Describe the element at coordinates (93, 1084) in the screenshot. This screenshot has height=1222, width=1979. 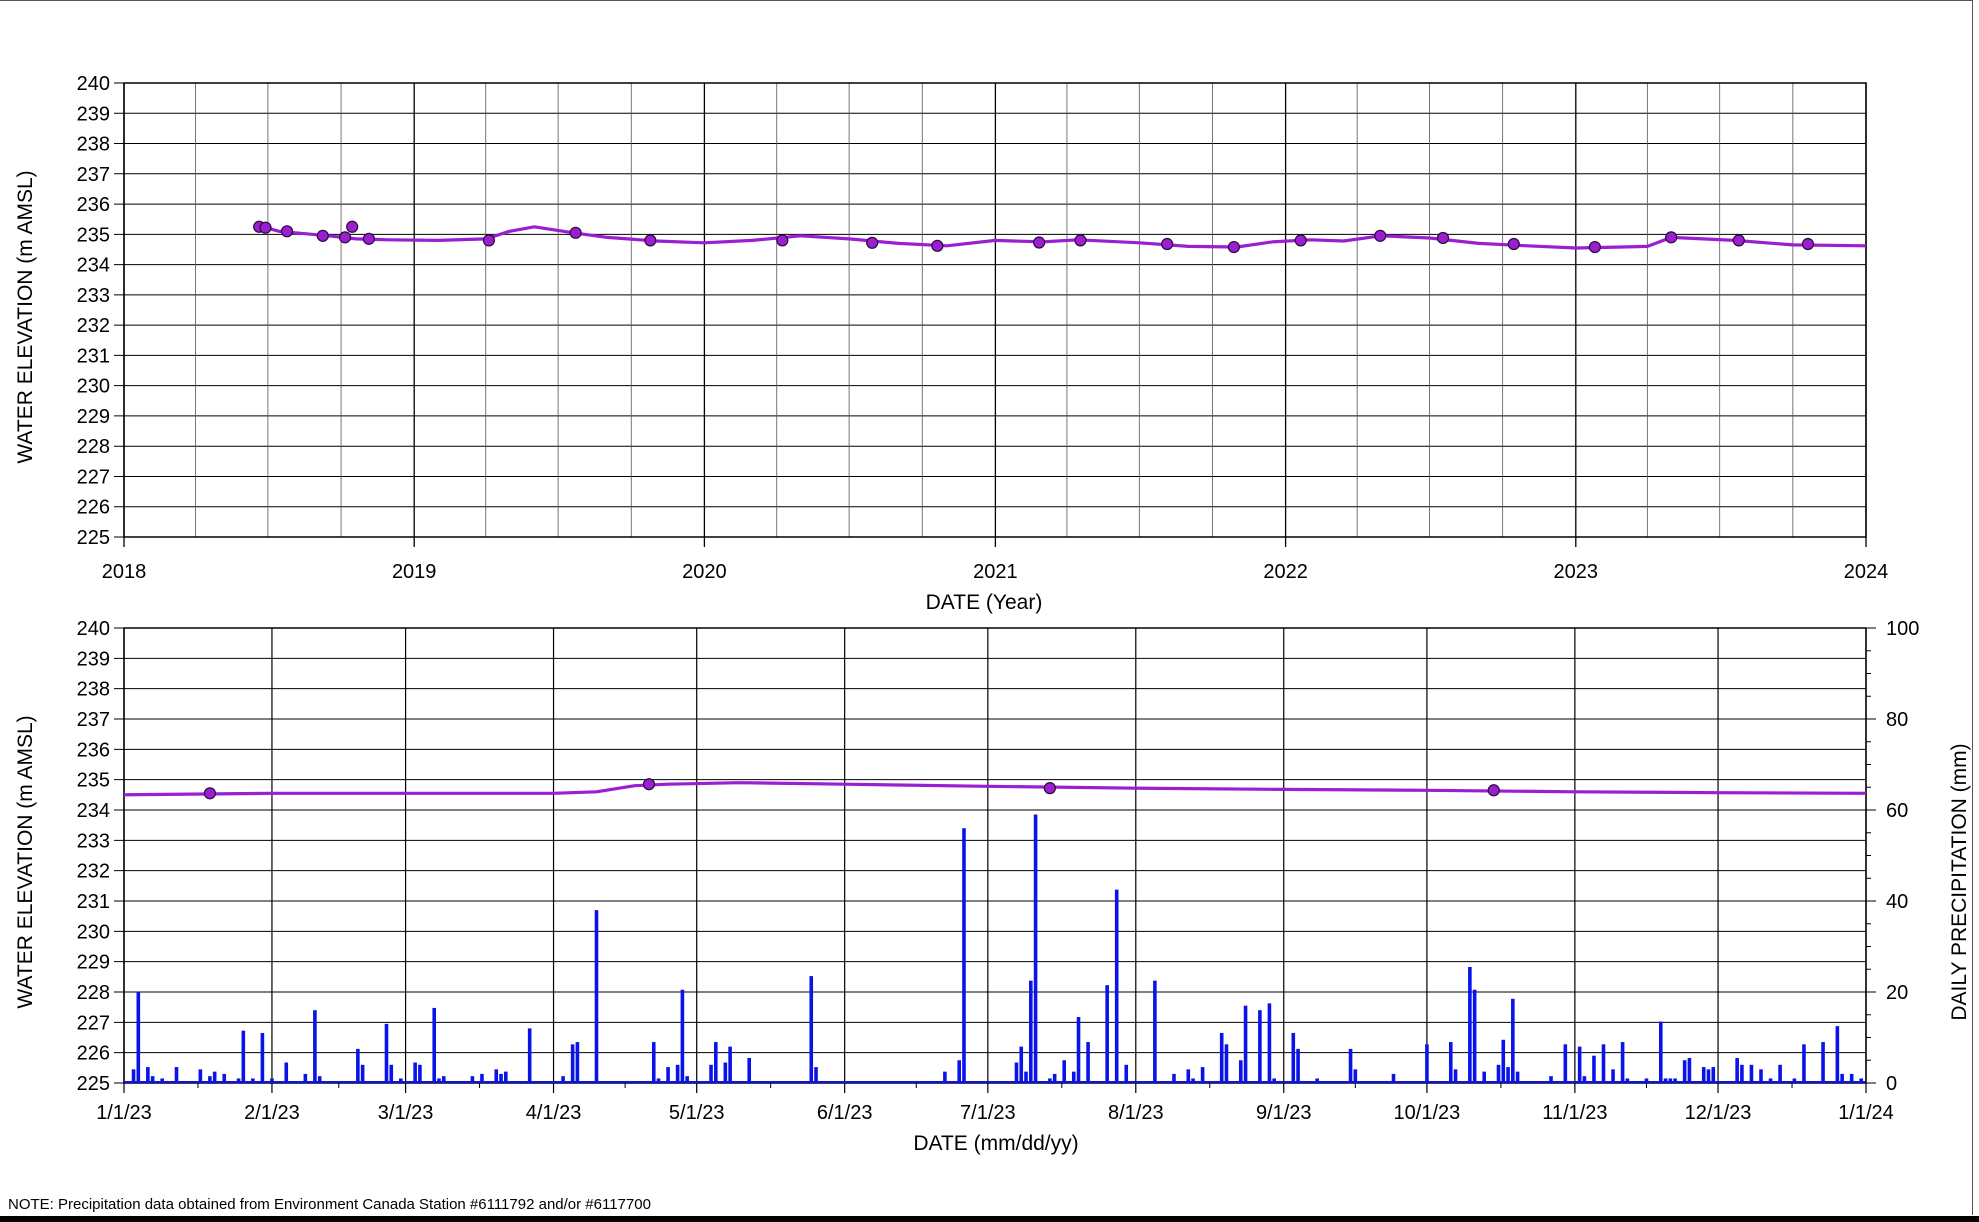
I see `chart2-y-tick-label: 225` at that location.